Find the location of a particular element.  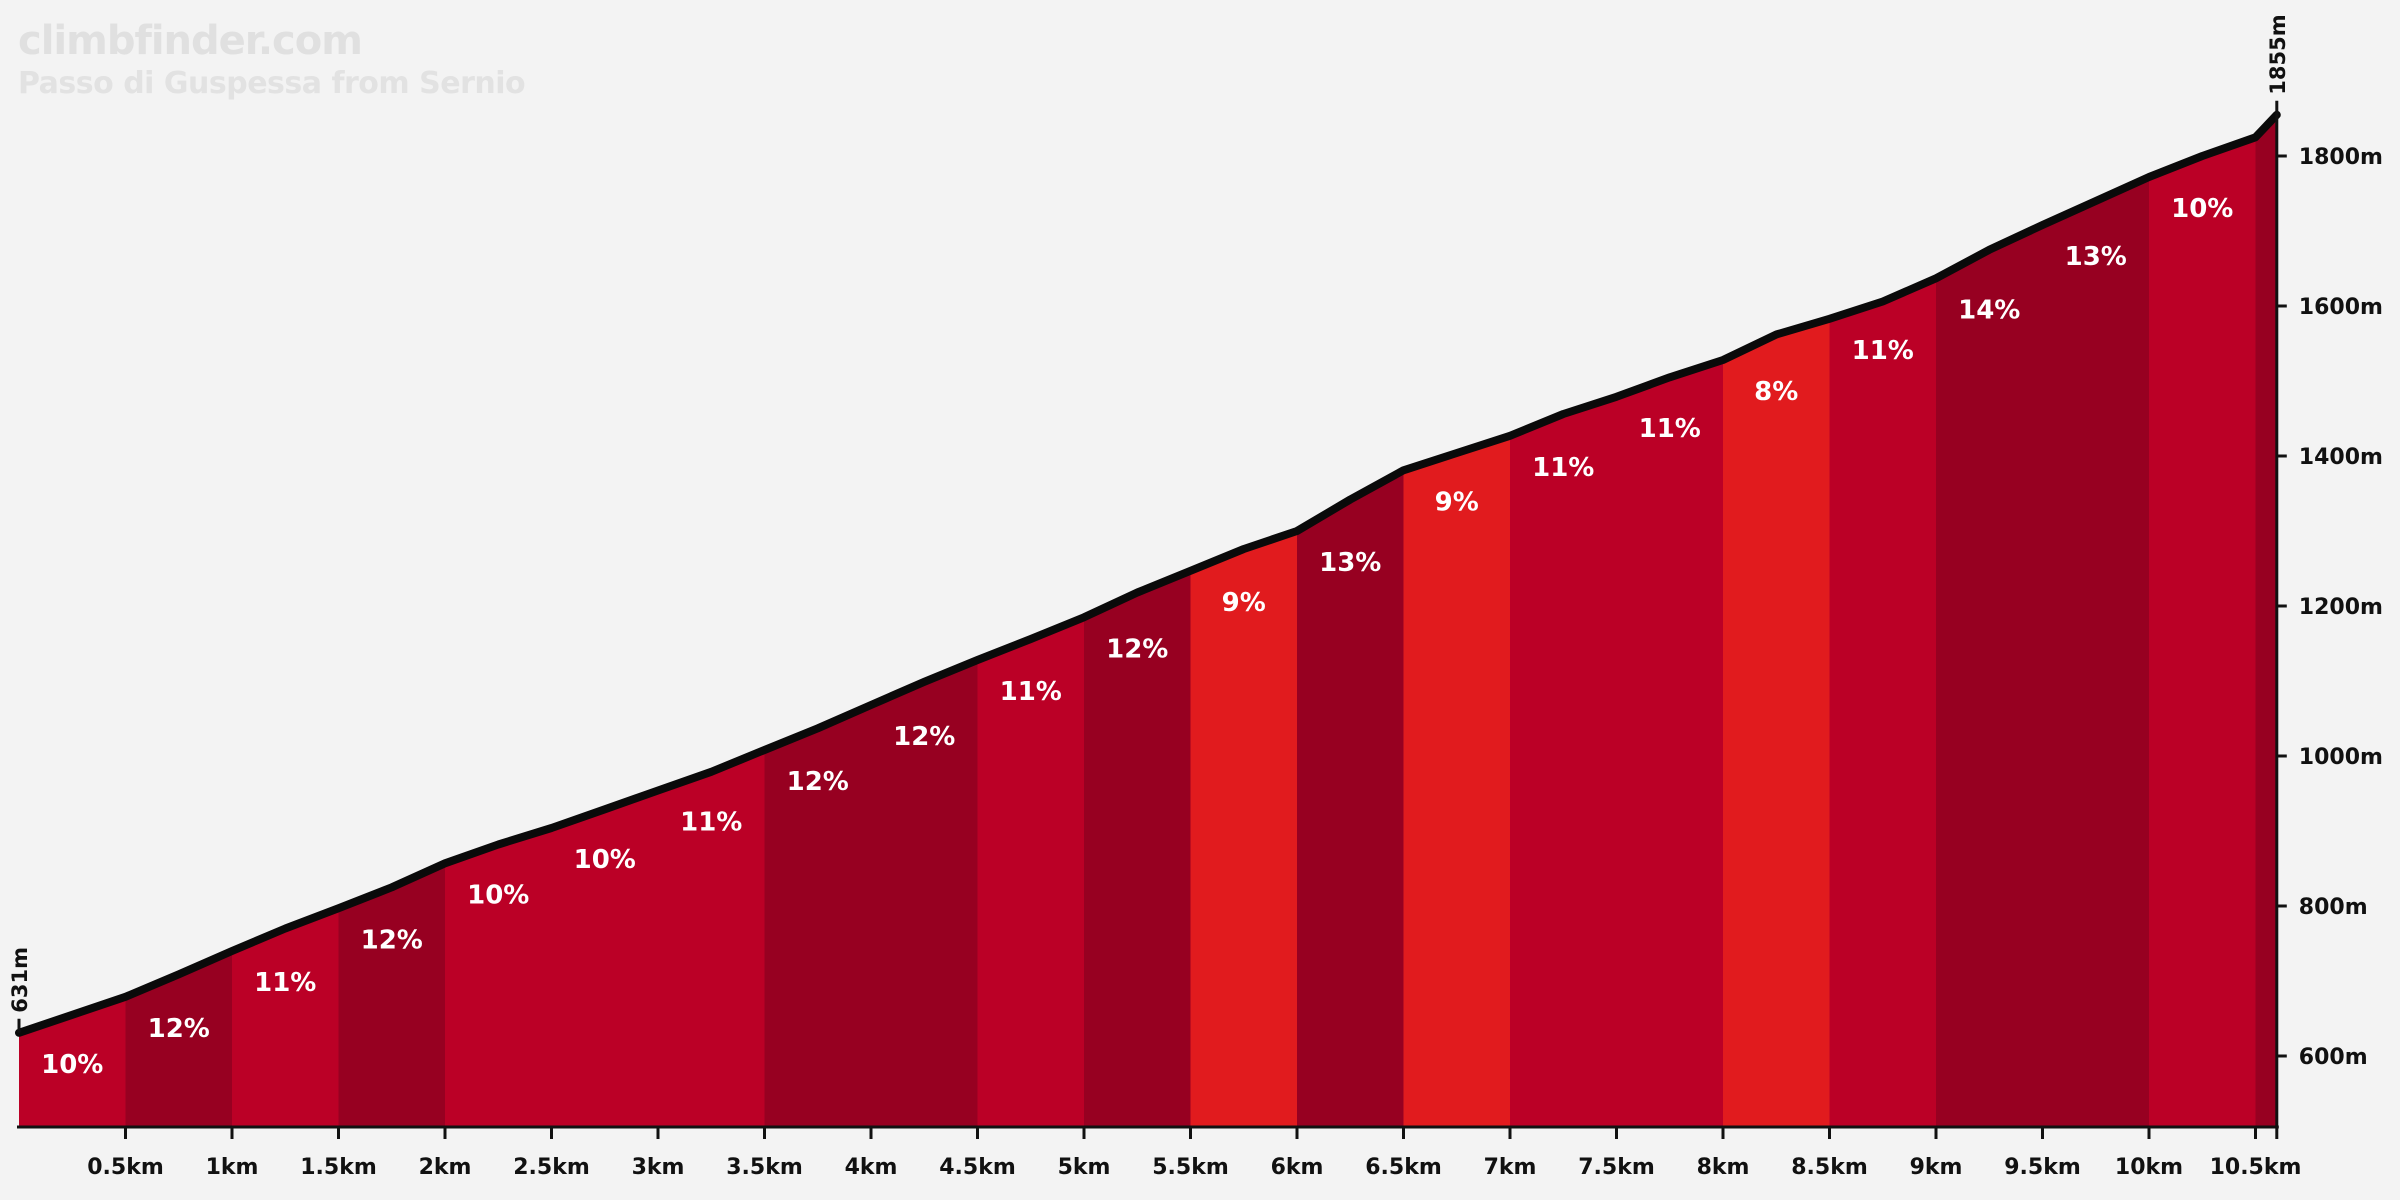

x-tick-label-17: 8.5km is located at coordinates (1829, 1167).